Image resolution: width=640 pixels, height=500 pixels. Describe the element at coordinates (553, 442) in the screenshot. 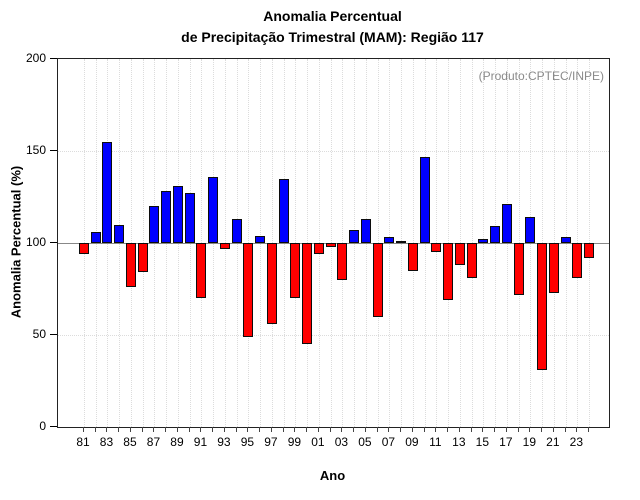

I see `x-axis-tick-label: 21` at that location.